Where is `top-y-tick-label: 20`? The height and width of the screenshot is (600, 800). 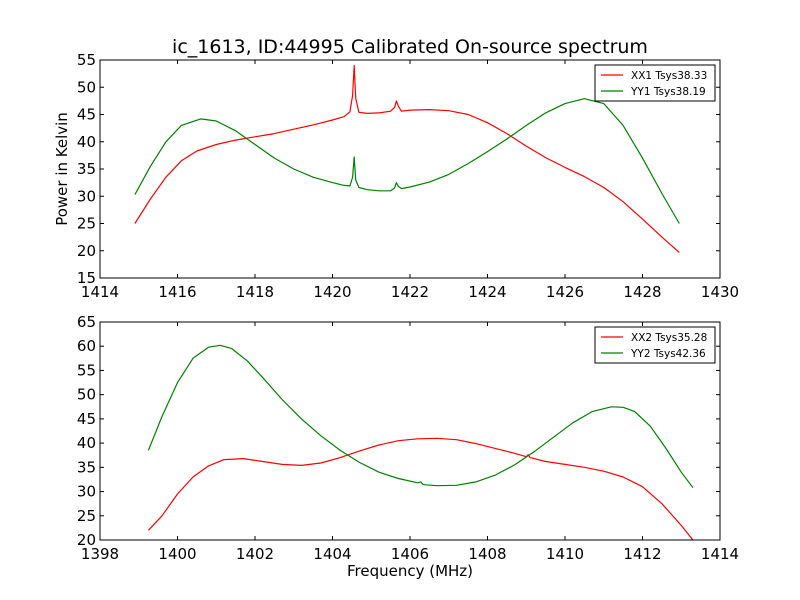 top-y-tick-label: 20 is located at coordinates (86, 251).